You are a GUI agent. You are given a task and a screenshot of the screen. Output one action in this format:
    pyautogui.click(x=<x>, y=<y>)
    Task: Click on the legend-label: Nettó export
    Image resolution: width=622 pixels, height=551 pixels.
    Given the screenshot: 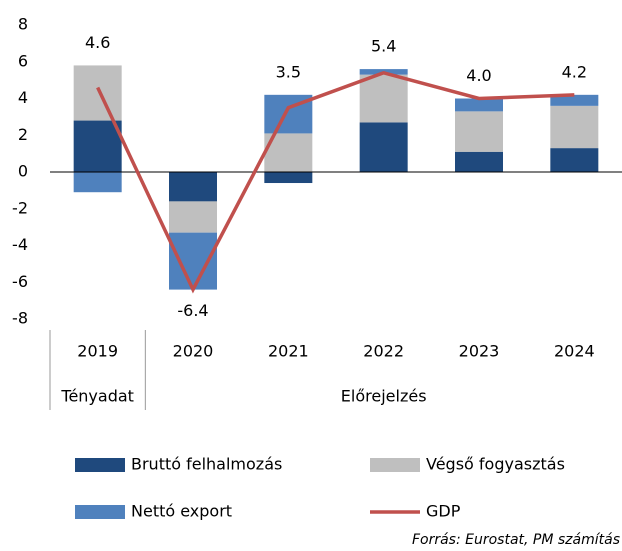 What is the action you would take?
    pyautogui.click(x=181, y=511)
    